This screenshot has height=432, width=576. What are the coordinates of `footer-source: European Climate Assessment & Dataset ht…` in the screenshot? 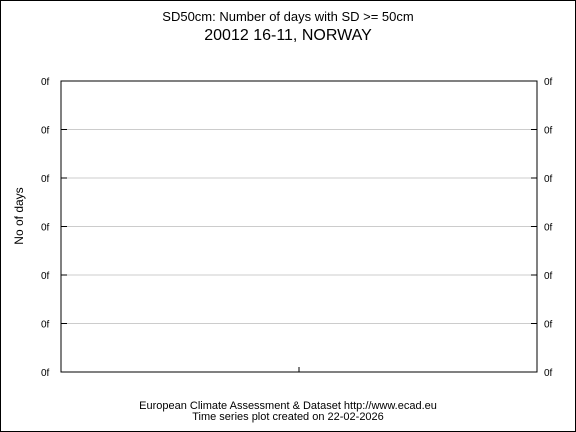 It's located at (288, 406).